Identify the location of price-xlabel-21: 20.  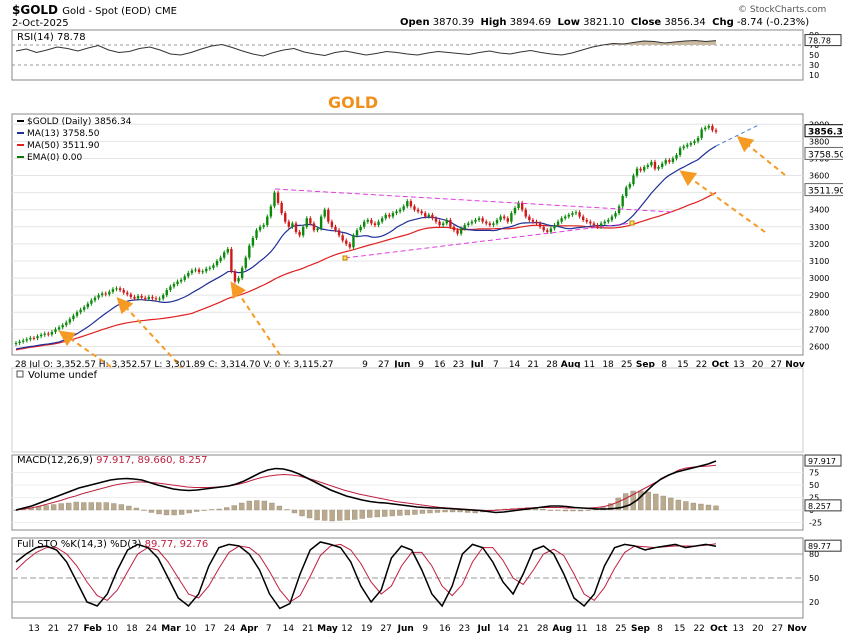
(758, 365).